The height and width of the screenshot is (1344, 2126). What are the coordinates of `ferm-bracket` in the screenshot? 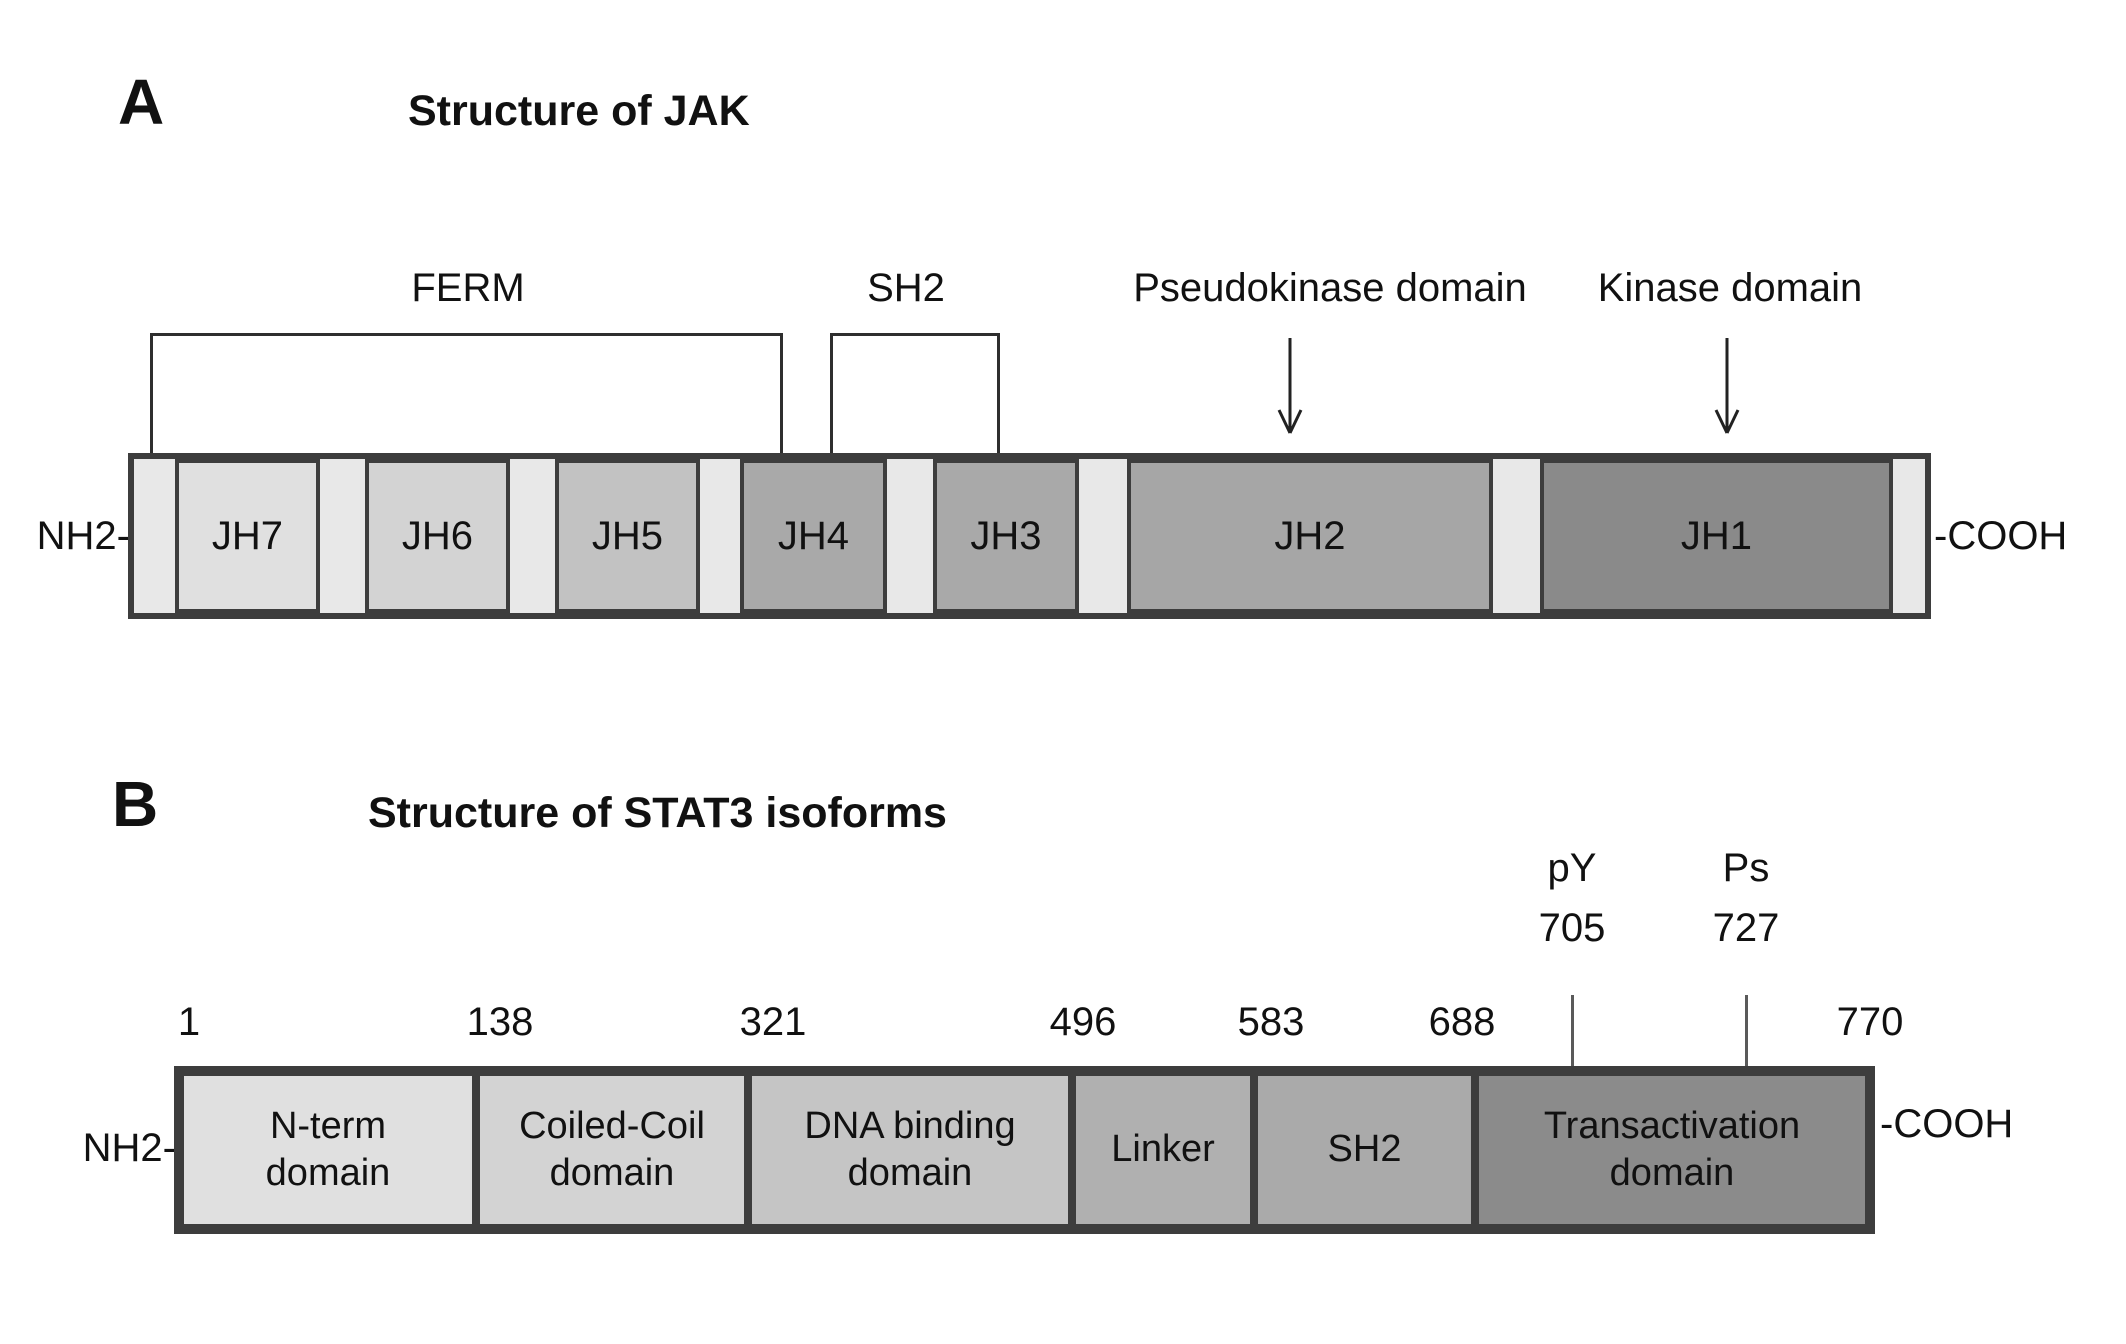 It's located at (466, 393).